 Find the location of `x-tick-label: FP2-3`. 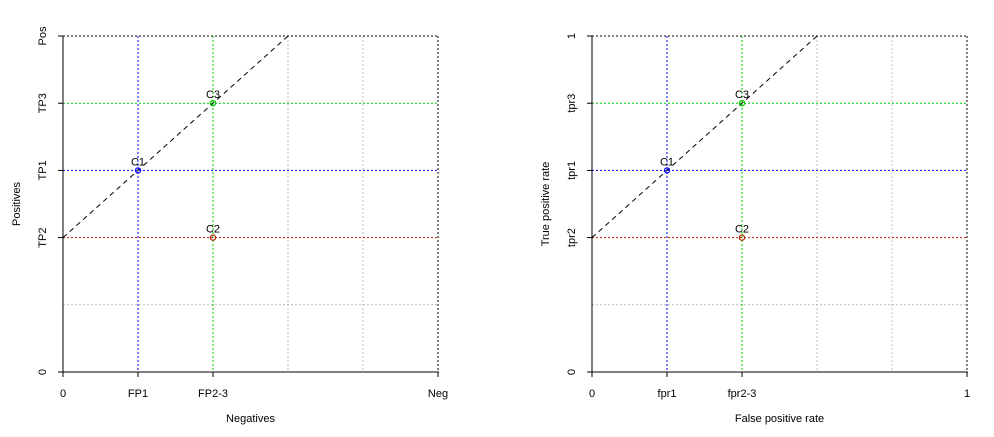

x-tick-label: FP2-3 is located at coordinates (213, 394).